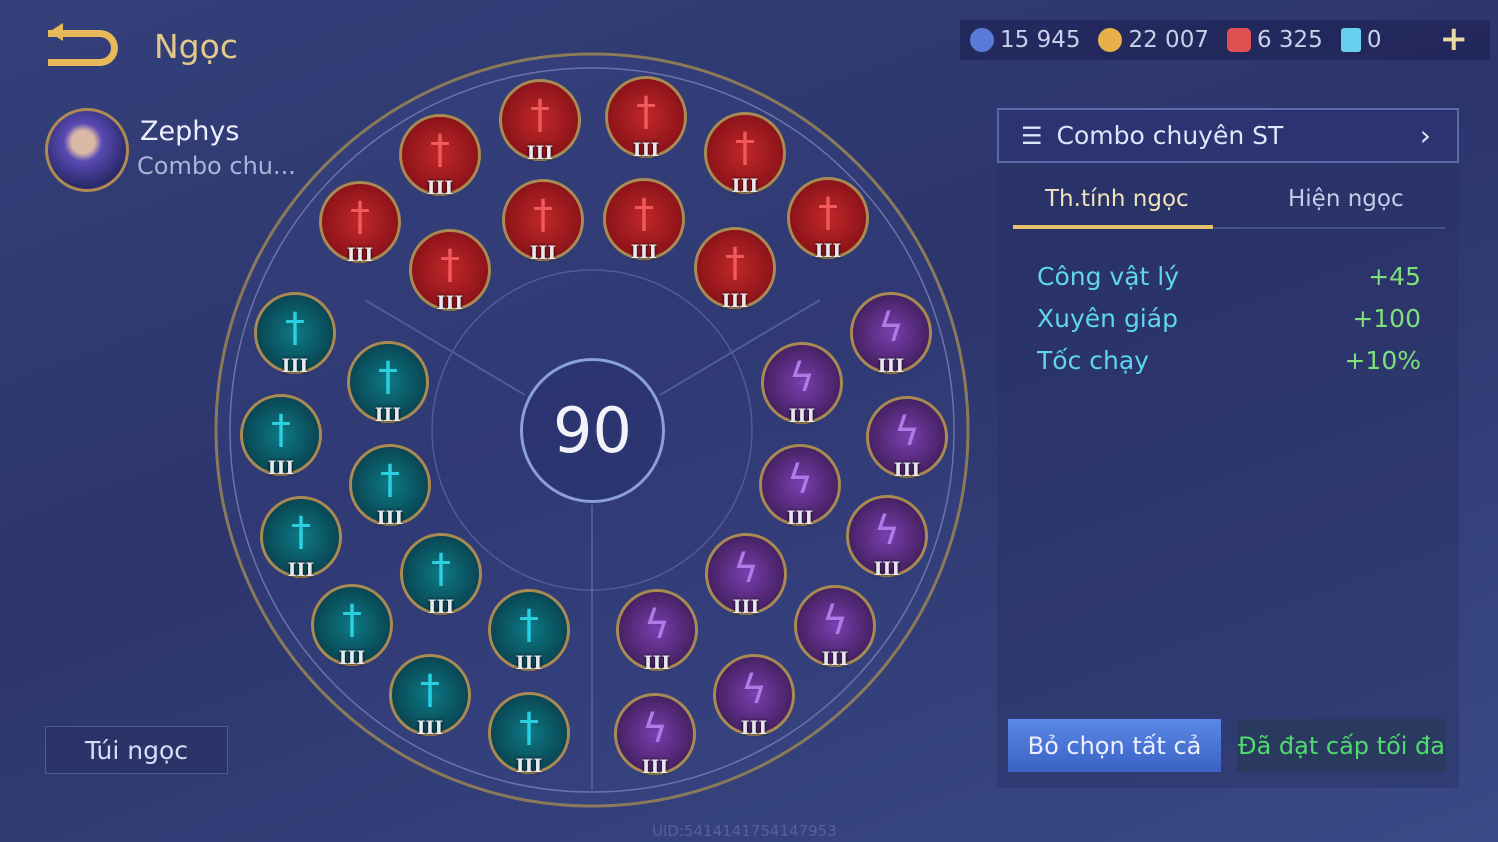  What do you see at coordinates (1110, 40) in the screenshot?
I see `gold-icon` at bounding box center [1110, 40].